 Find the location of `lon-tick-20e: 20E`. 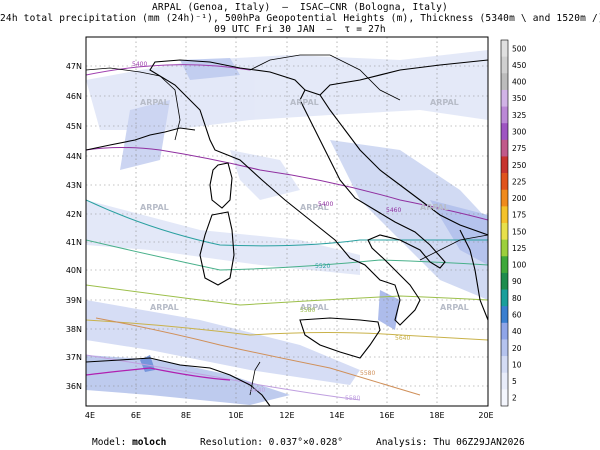

lon-tick-20e: 20E is located at coordinates (485, 415).